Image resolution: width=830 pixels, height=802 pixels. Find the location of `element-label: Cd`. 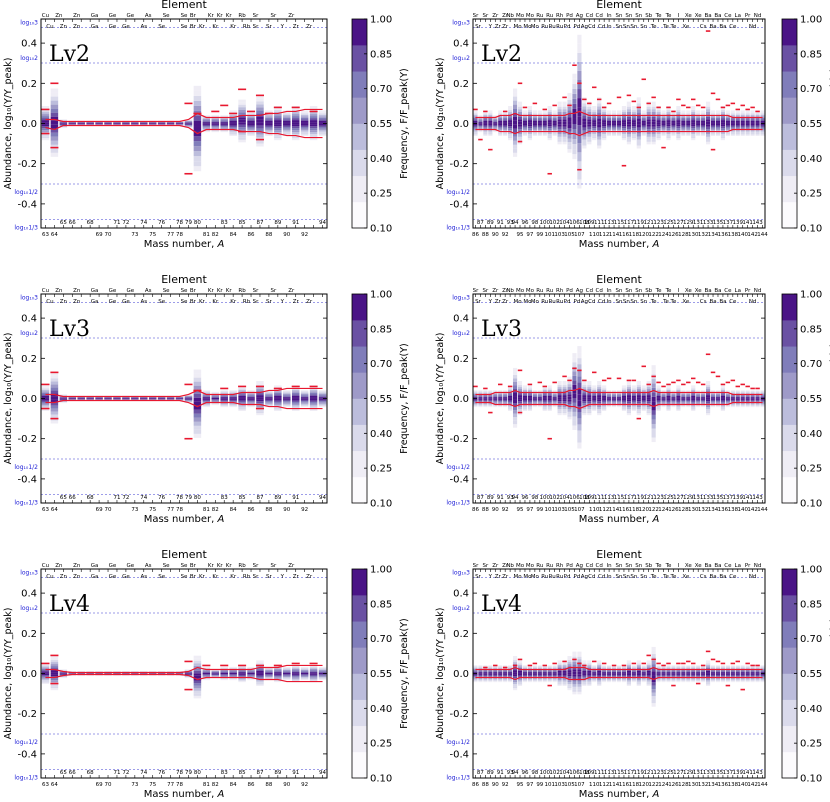

element-label: Cd is located at coordinates (589, 16).